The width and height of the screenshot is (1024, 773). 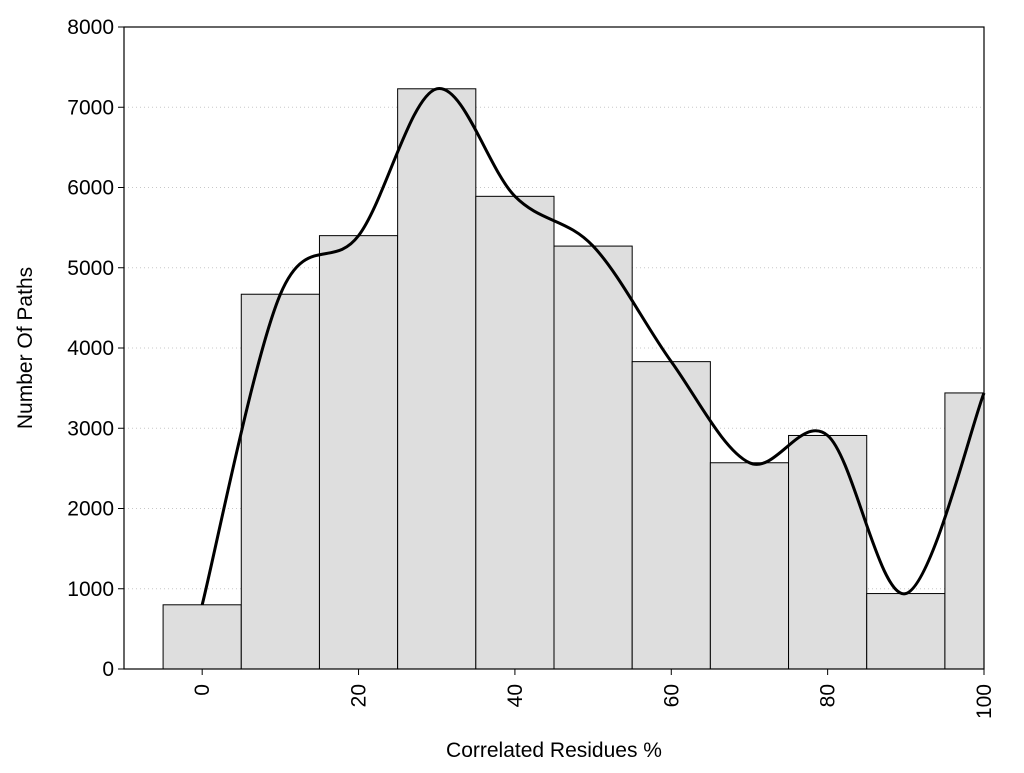 What do you see at coordinates (90, 107) in the screenshot?
I see `y-tick-label: 7000` at bounding box center [90, 107].